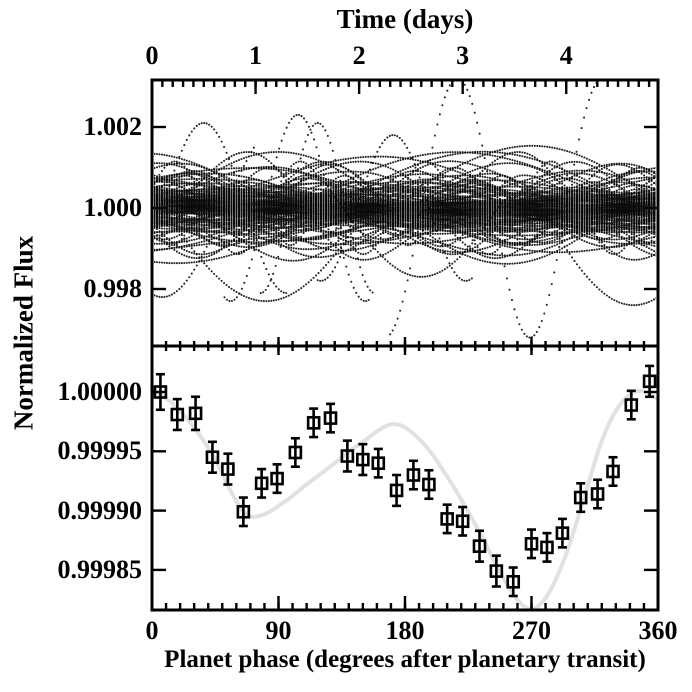  Describe the element at coordinates (405, 19) in the screenshot. I see `time-axis-title: Time (days)` at that location.